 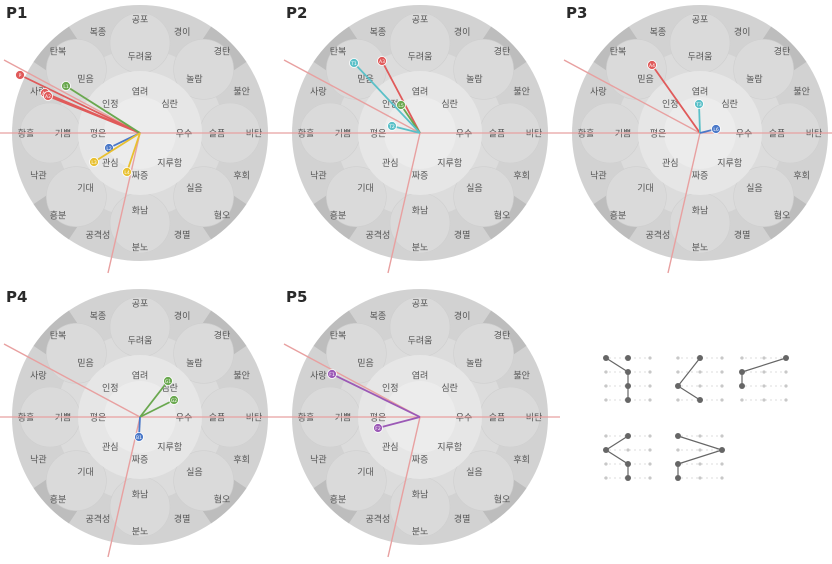 What do you see at coordinates (297, 13) in the screenshot?
I see `panel-label: P2` at bounding box center [297, 13].